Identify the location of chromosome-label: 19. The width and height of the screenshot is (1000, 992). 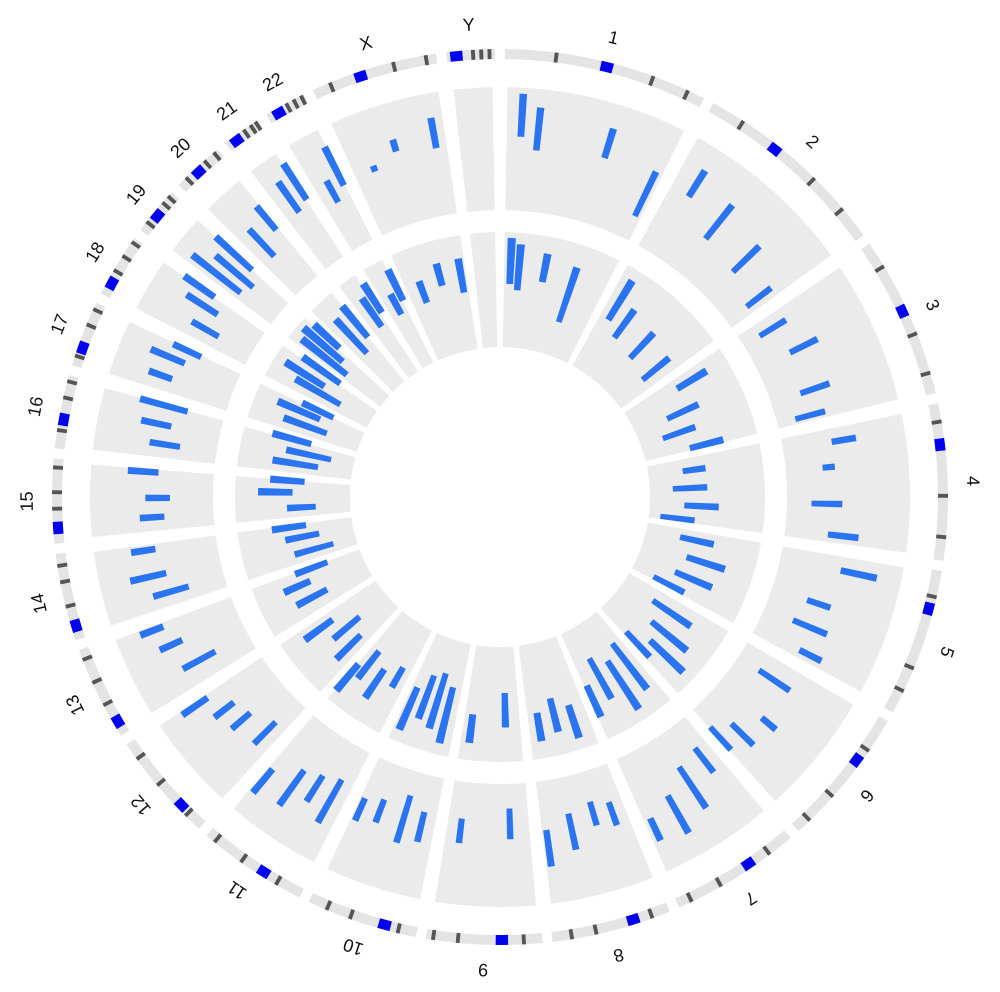
(136, 194).